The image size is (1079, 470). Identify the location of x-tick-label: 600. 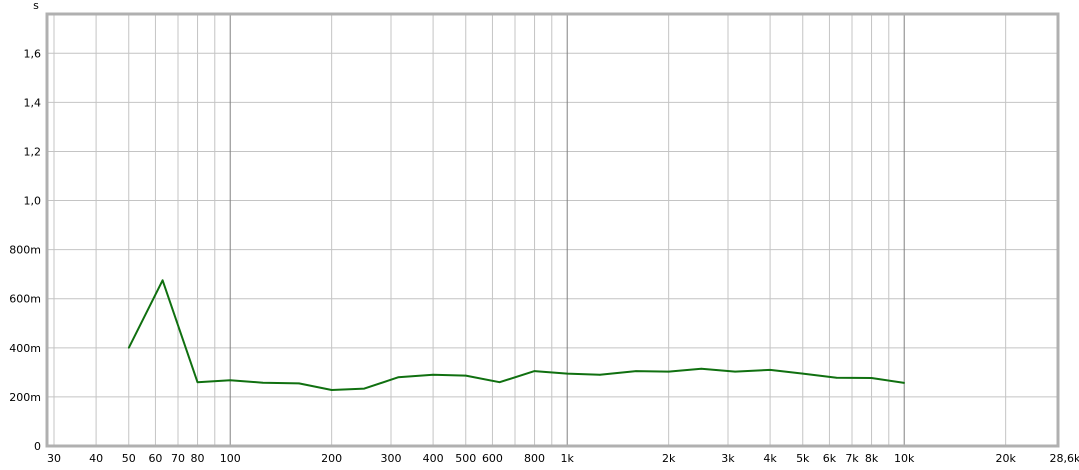
(492, 458).